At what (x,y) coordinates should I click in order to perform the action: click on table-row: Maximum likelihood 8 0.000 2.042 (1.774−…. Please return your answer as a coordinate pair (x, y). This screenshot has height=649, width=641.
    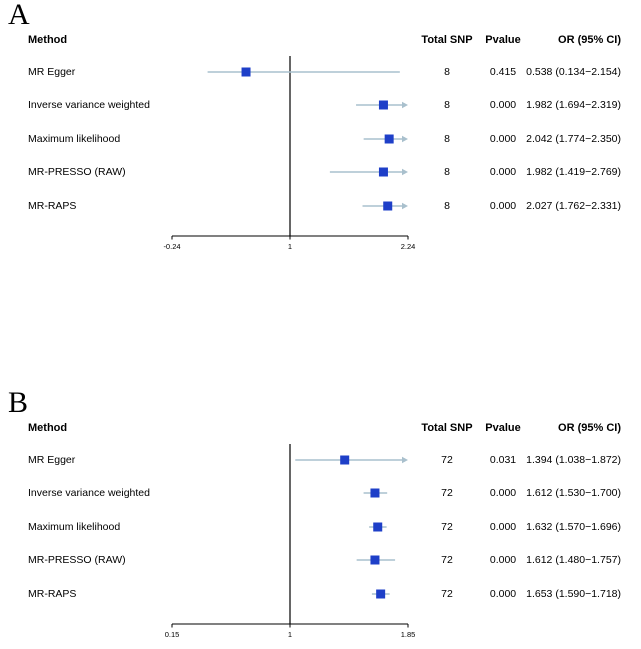
    Looking at the image, I should click on (320, 139).